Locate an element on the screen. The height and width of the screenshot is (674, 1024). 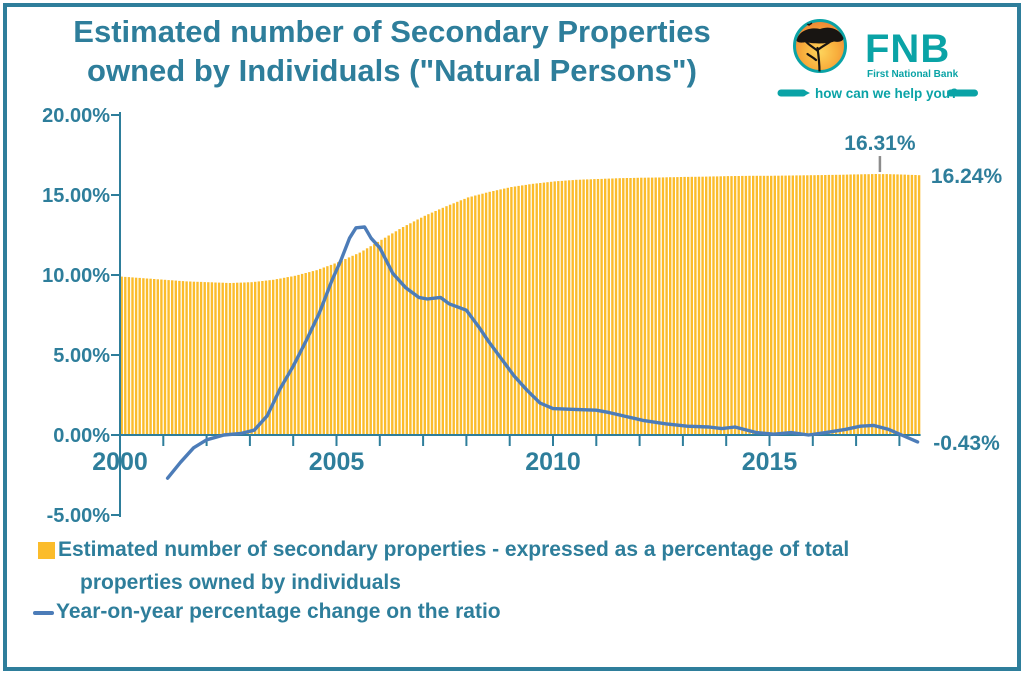
fnb-wordmark: FNB is located at coordinates (907, 49).